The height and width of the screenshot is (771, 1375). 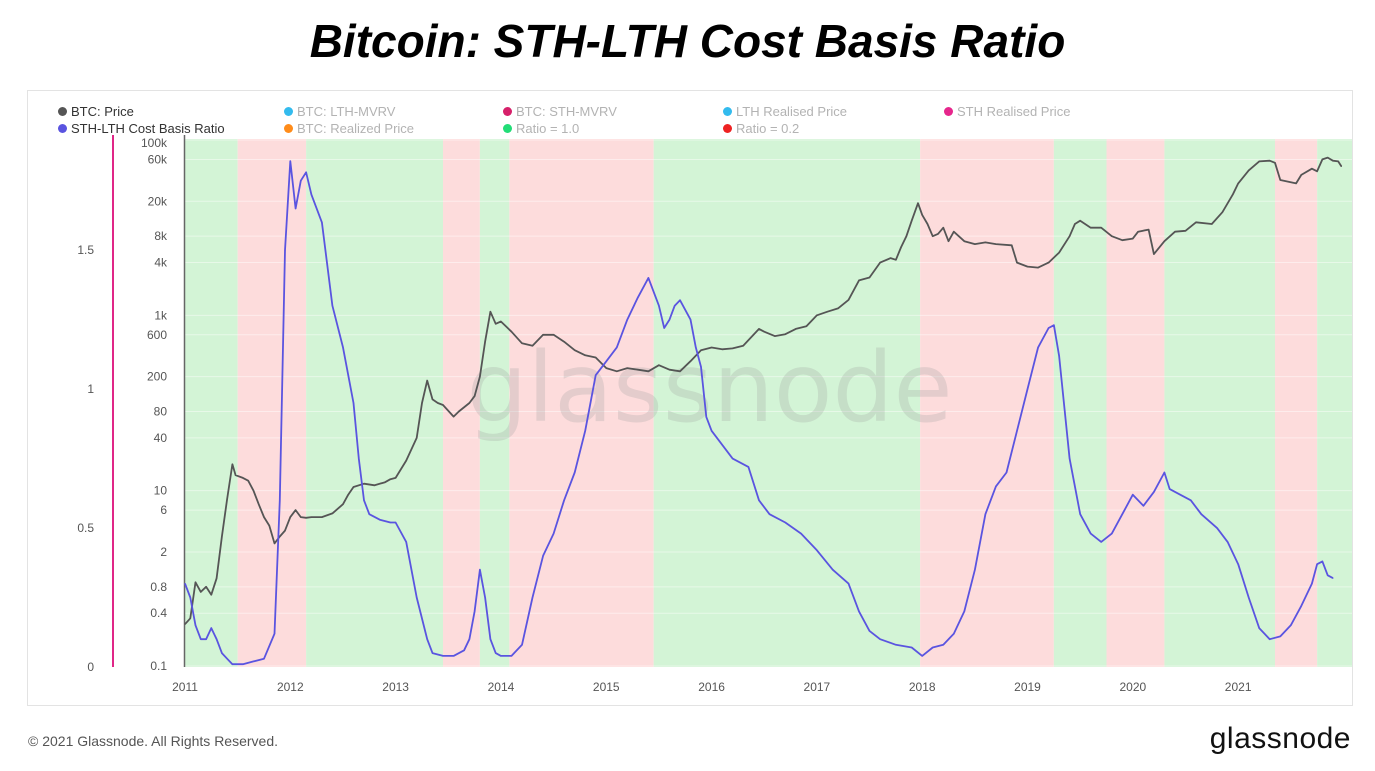 I want to click on x-axis-tick-label: 2014, so click(x=501, y=687).